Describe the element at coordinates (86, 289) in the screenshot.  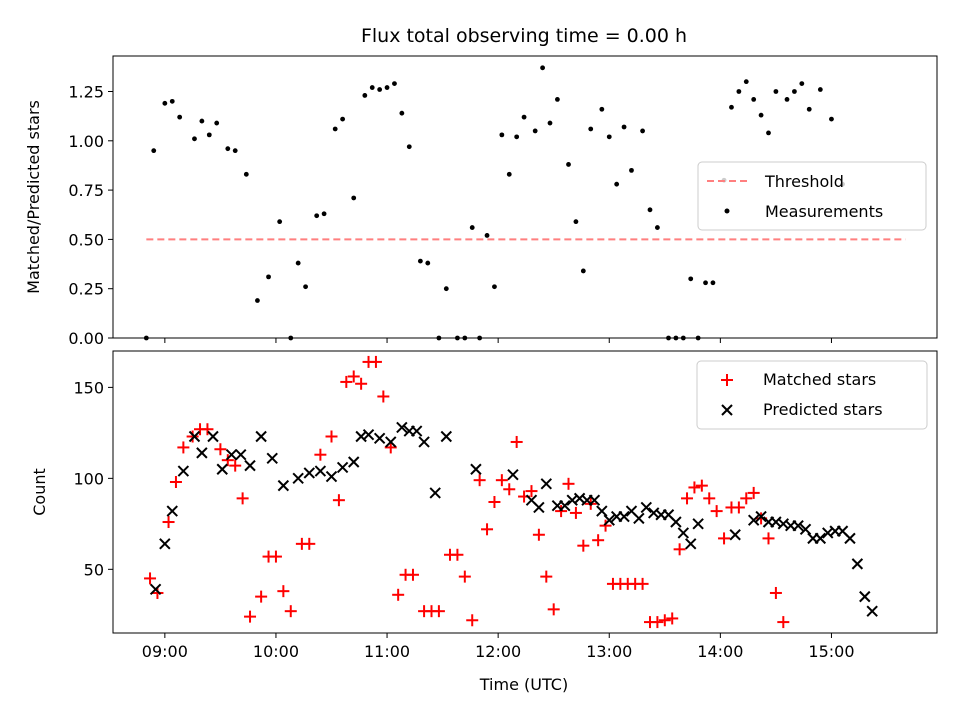
I see `ratio-y-tick-label: 0.25` at that location.